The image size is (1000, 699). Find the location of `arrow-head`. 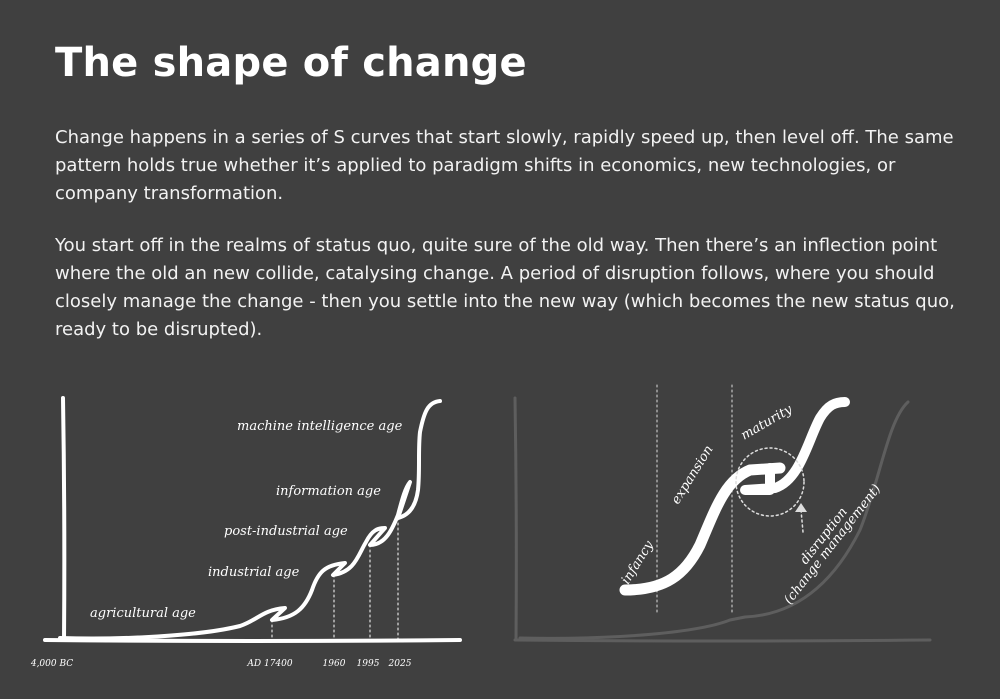

arrow-head is located at coordinates (801, 507).